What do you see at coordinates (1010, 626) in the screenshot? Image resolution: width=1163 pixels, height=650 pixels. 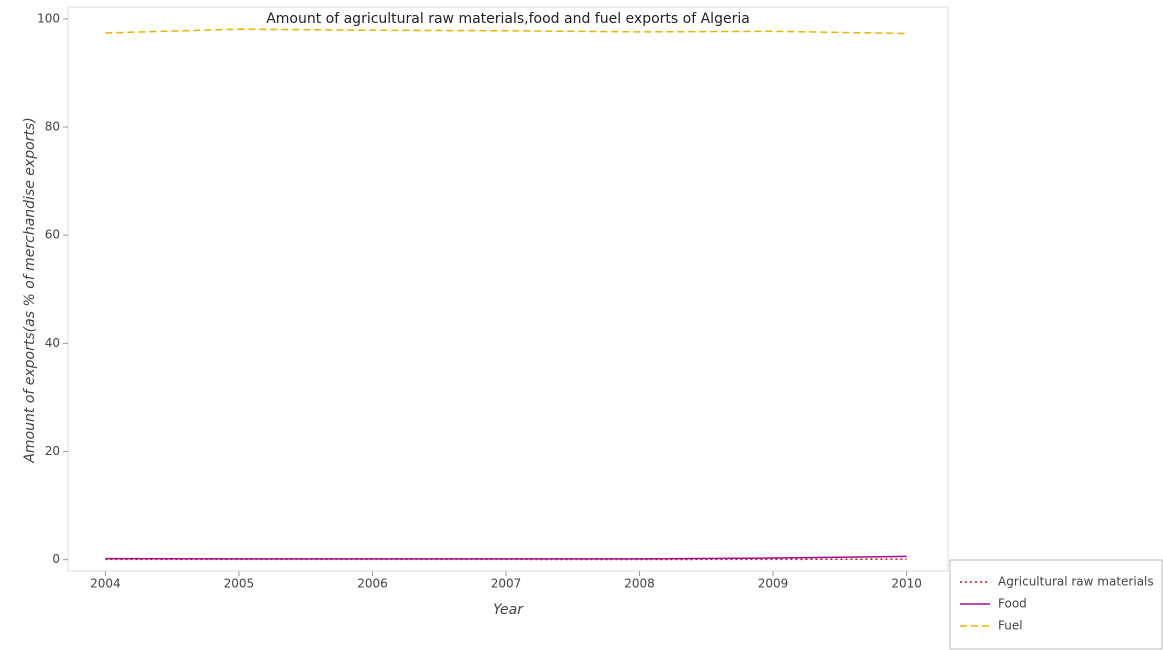 I see `legend-label: Fuel` at bounding box center [1010, 626].